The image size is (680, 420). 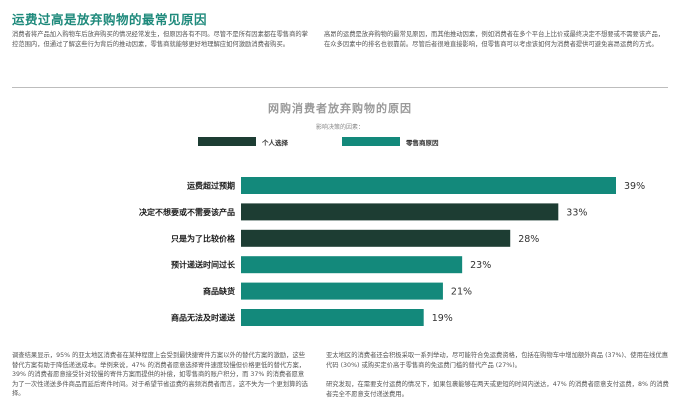 What do you see at coordinates (219, 291) in the screenshot?
I see `category-label-4: 商品缺货` at bounding box center [219, 291].